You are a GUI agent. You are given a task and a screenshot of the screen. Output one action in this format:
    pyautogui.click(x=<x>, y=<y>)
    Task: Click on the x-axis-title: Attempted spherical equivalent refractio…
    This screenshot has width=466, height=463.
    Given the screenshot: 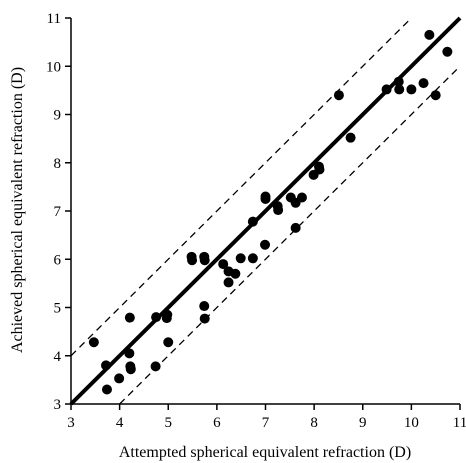 What is the action you would take?
    pyautogui.click(x=265, y=452)
    